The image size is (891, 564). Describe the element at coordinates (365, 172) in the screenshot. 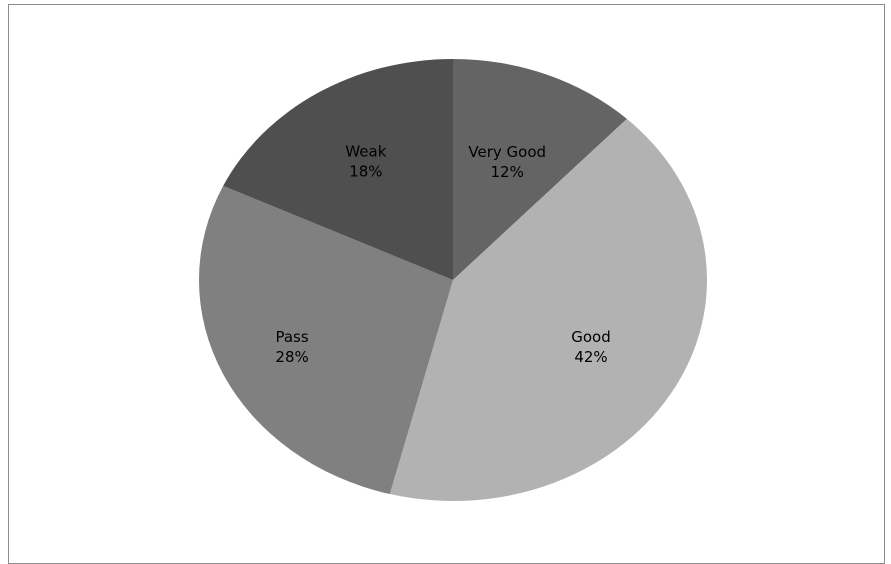

I see `slice-value-label: 18%` at that location.